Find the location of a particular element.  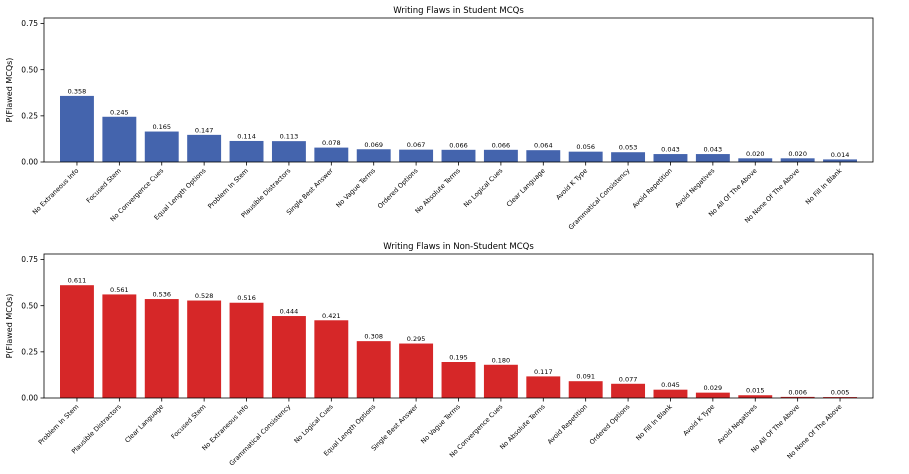

data-label: 0.180 is located at coordinates (501, 360).